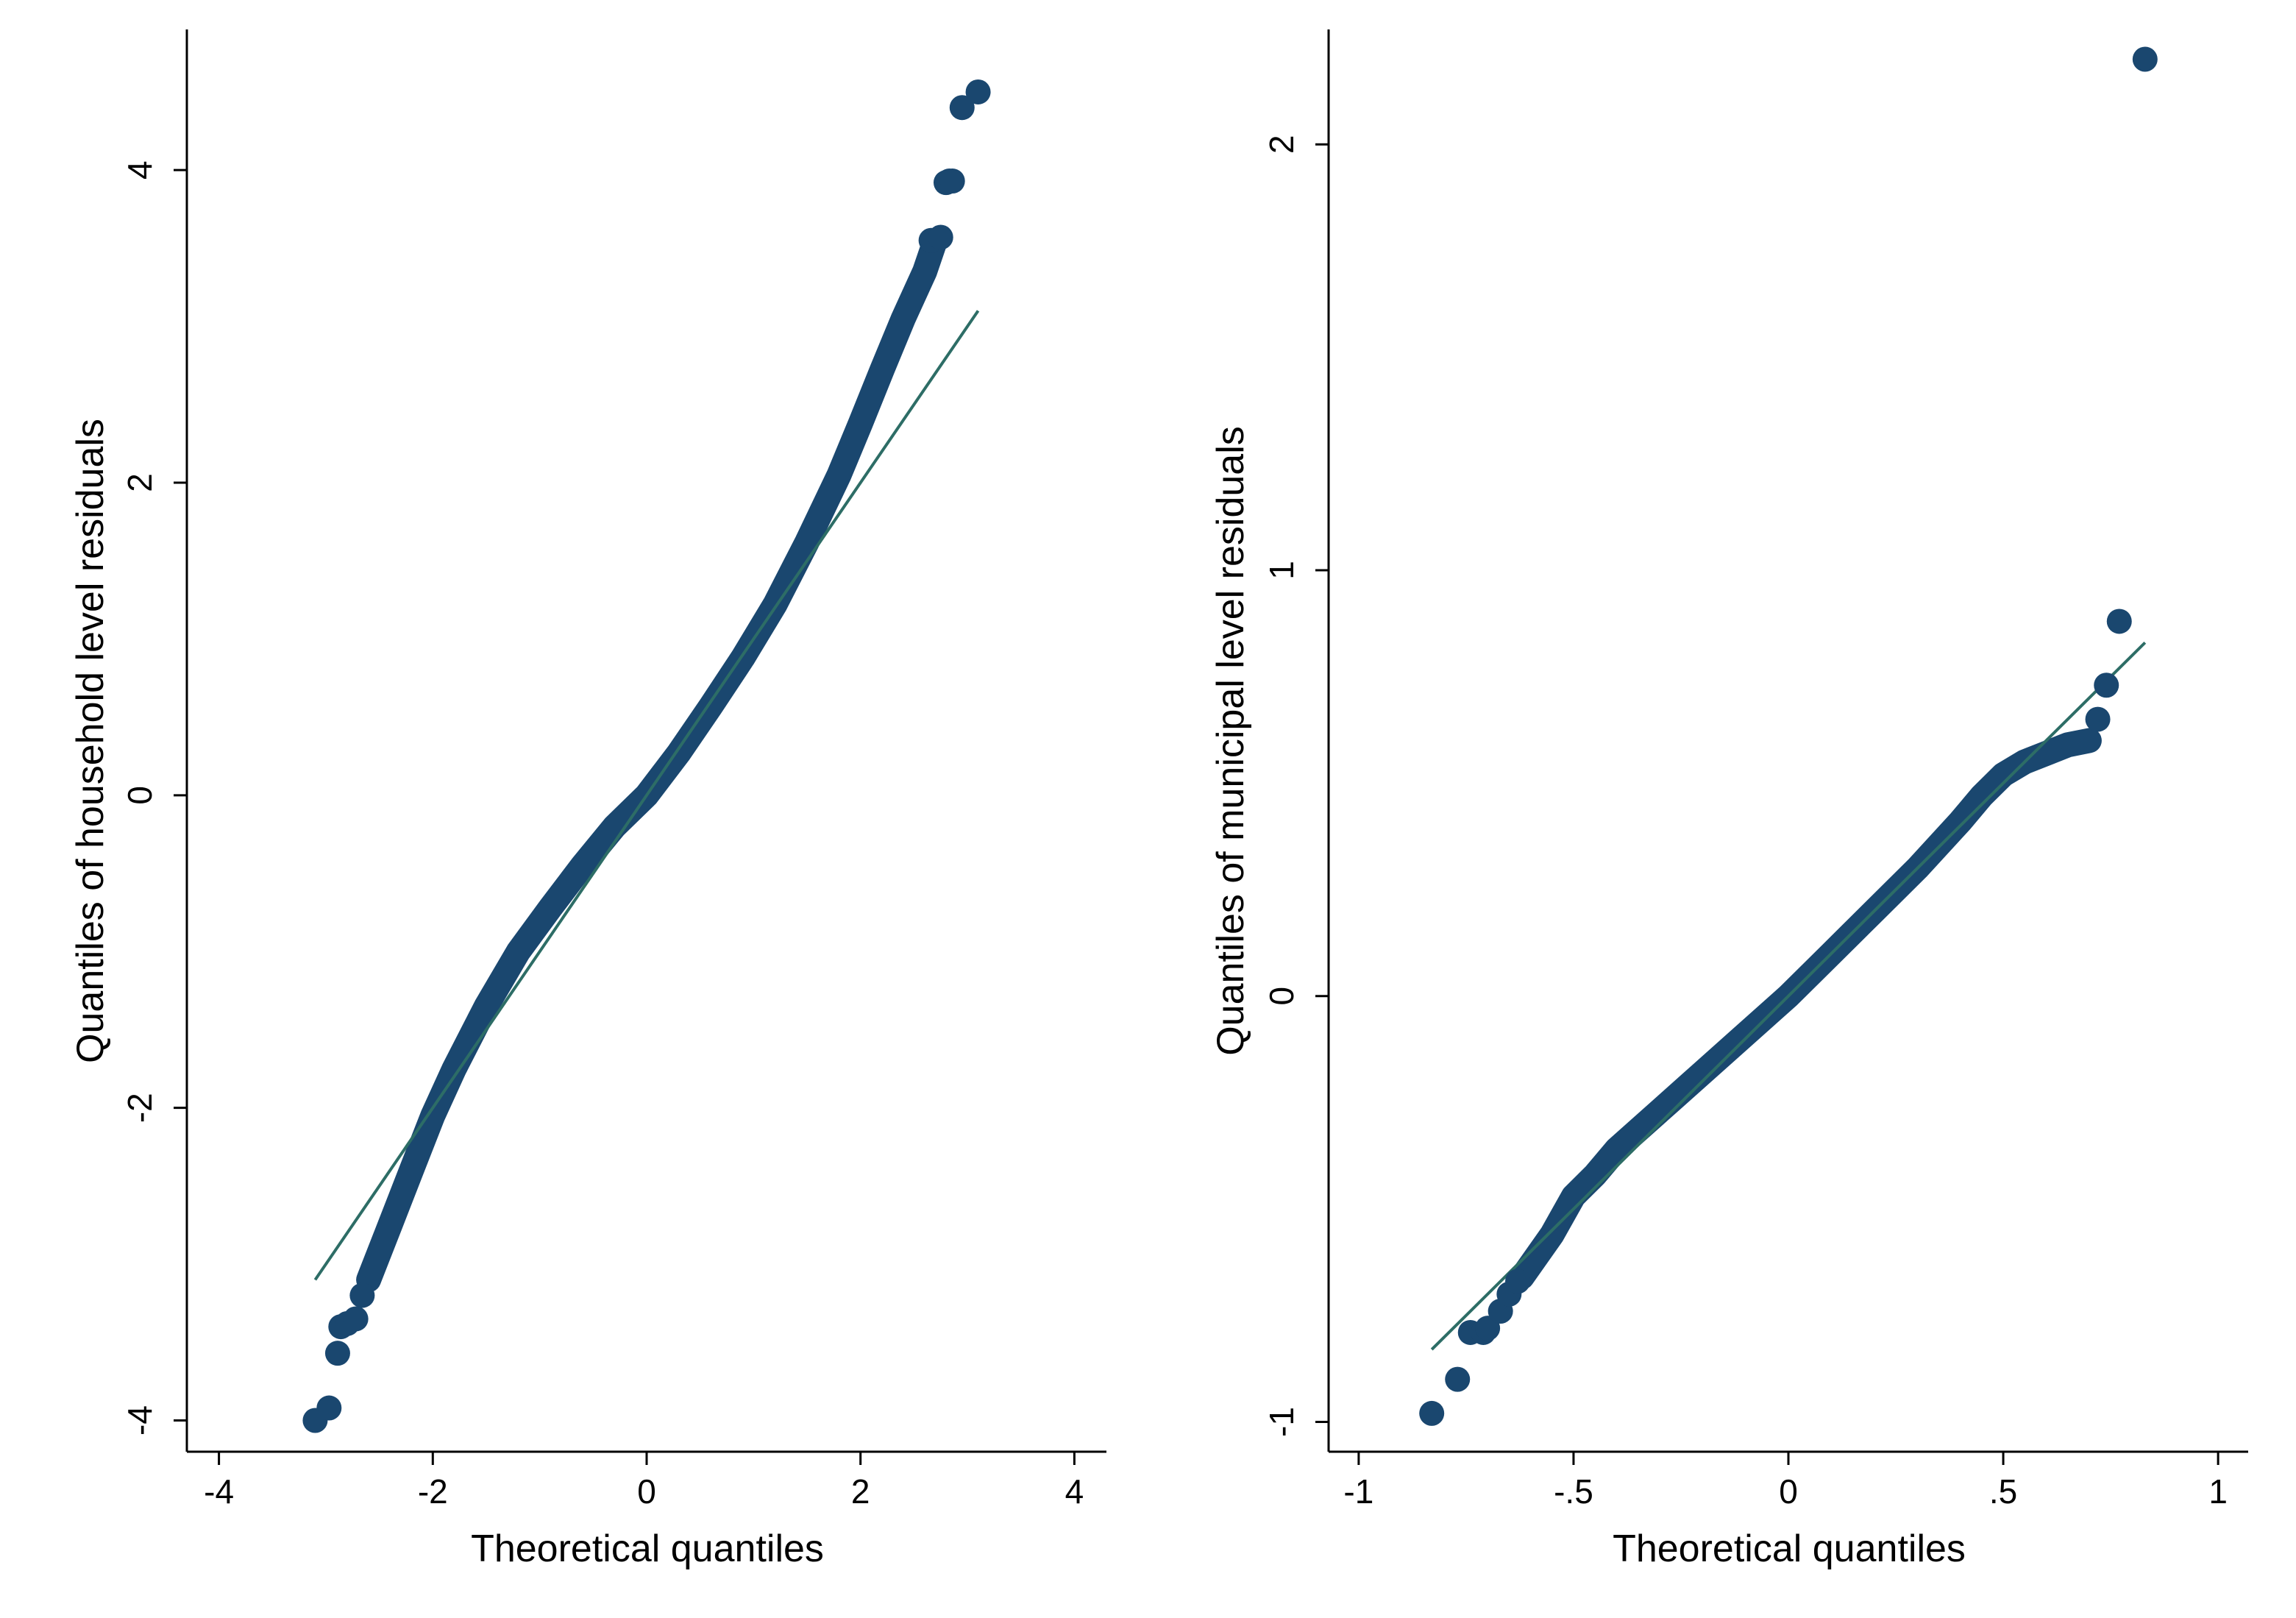 This screenshot has height=1618, width=2296. Describe the element at coordinates (1281, 570) in the screenshot. I see `right-y-tick-label: 1` at that location.